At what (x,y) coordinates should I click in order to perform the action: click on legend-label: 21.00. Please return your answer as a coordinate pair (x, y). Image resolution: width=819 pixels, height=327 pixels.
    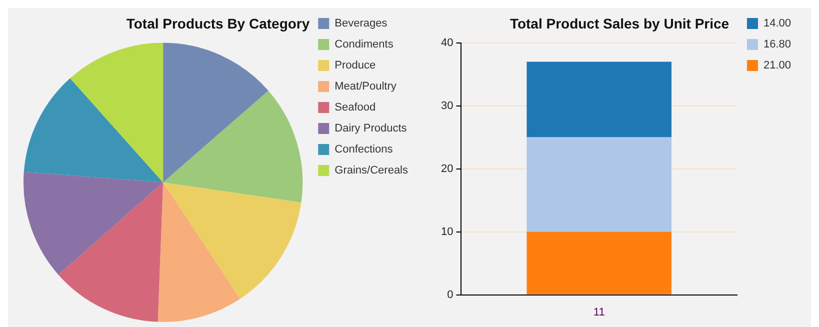
    Looking at the image, I should click on (777, 66).